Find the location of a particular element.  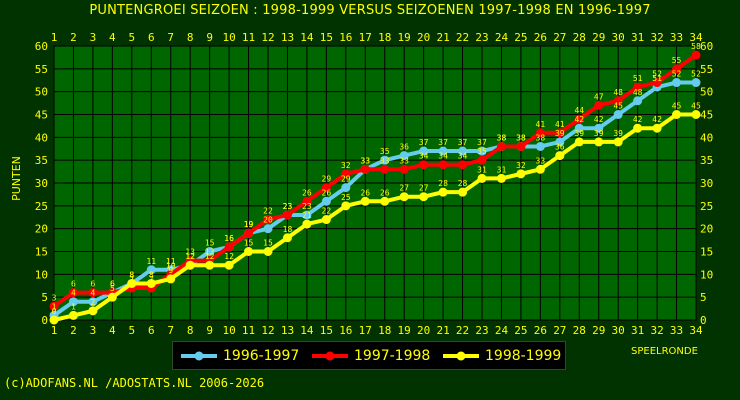

data-label-1996-1997: 11 is located at coordinates (151, 261).